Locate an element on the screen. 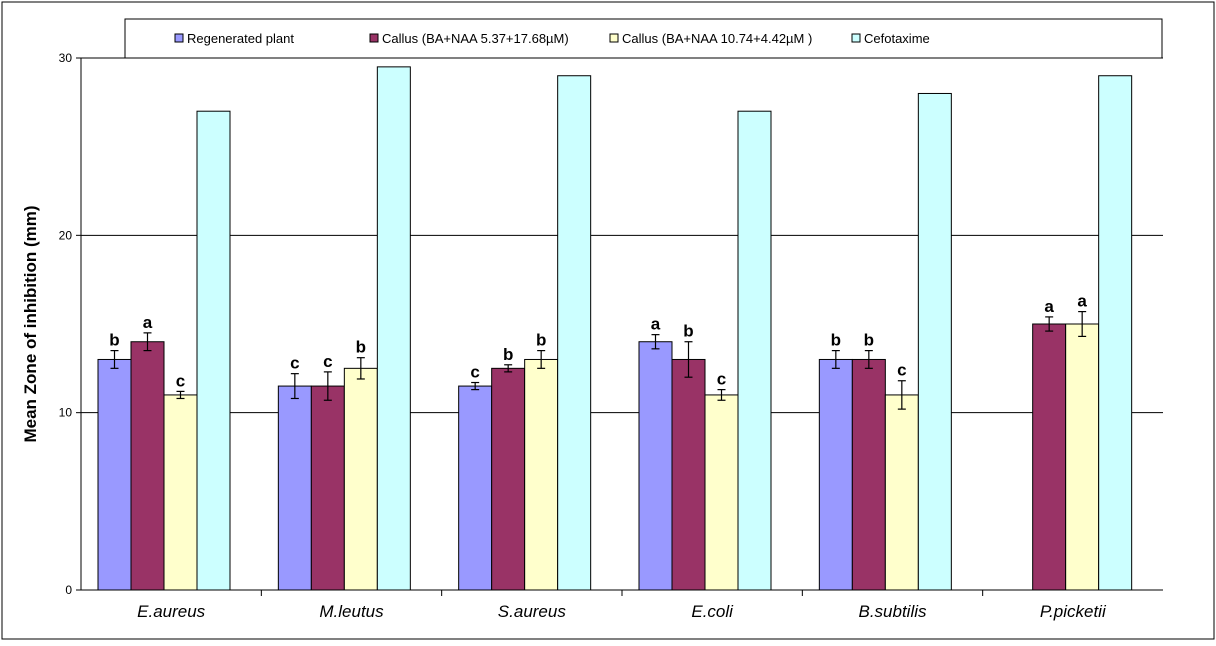 Image resolution: width=1216 pixels, height=646 pixels. x-tick-label: M.leutus is located at coordinates (351, 611).